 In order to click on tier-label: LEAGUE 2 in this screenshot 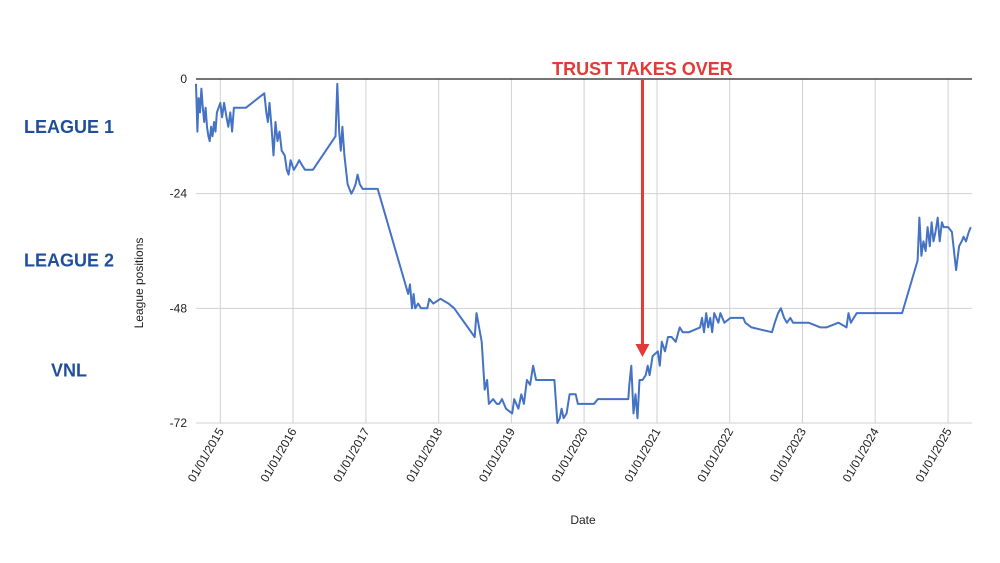, I will do `click(69, 261)`.